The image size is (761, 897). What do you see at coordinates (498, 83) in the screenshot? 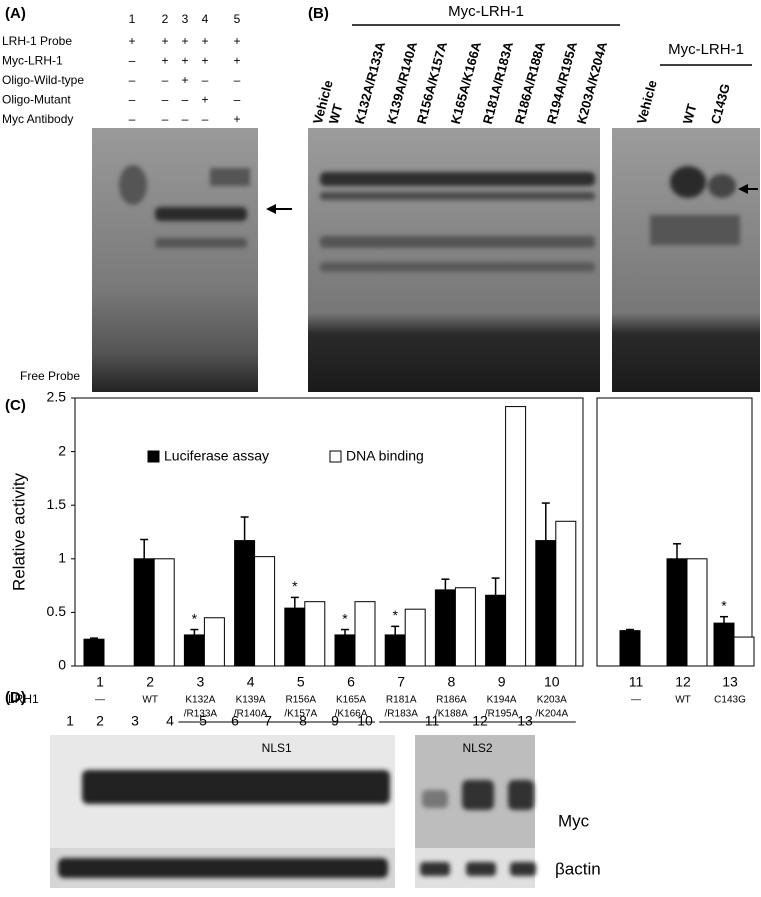
I see `lane-label: R181A/R183A` at bounding box center [498, 83].